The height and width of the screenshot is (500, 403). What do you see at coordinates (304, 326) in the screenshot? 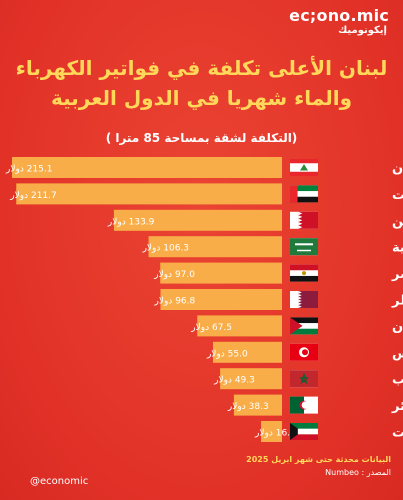
I see `jordan-flag-icon` at bounding box center [304, 326].